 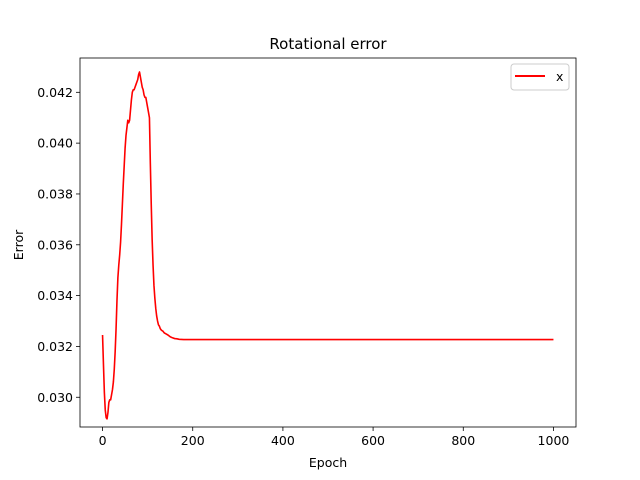 I want to click on y-tick-label: 0.038, so click(x=55, y=193).